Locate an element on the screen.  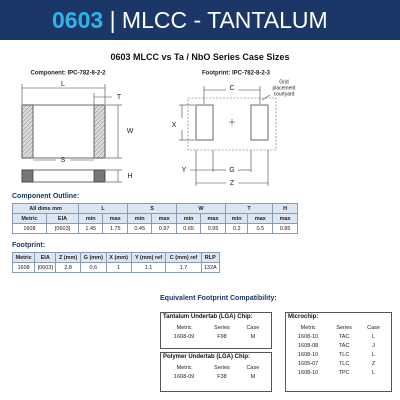
header-cell: L is located at coordinates (103, 208).